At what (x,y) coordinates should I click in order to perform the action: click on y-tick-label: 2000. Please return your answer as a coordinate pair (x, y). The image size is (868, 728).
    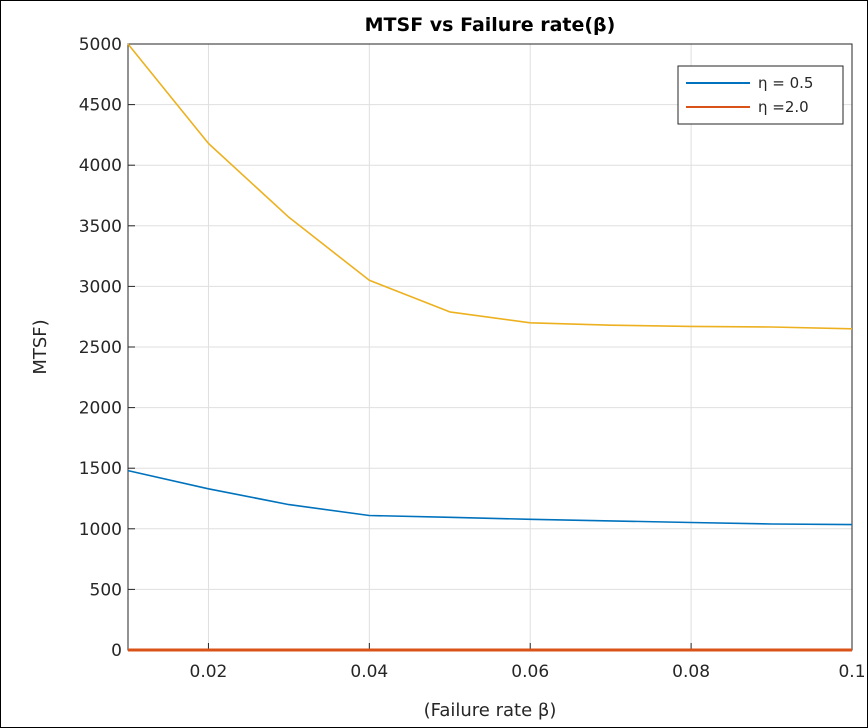
    Looking at the image, I should click on (100, 409).